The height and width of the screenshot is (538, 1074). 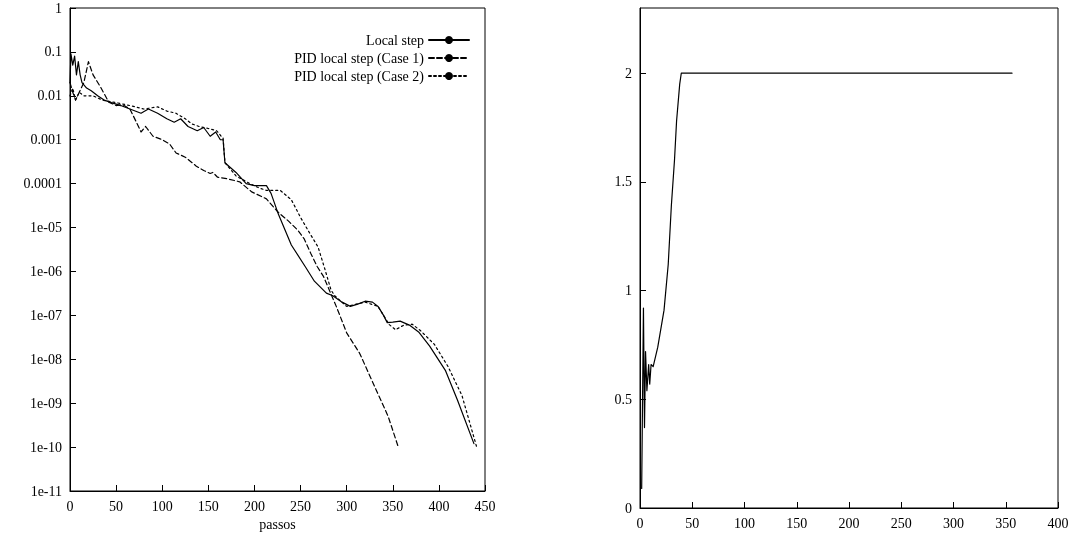 What do you see at coordinates (46, 403) in the screenshot?
I see `y-tick-label: 1e-09` at bounding box center [46, 403].